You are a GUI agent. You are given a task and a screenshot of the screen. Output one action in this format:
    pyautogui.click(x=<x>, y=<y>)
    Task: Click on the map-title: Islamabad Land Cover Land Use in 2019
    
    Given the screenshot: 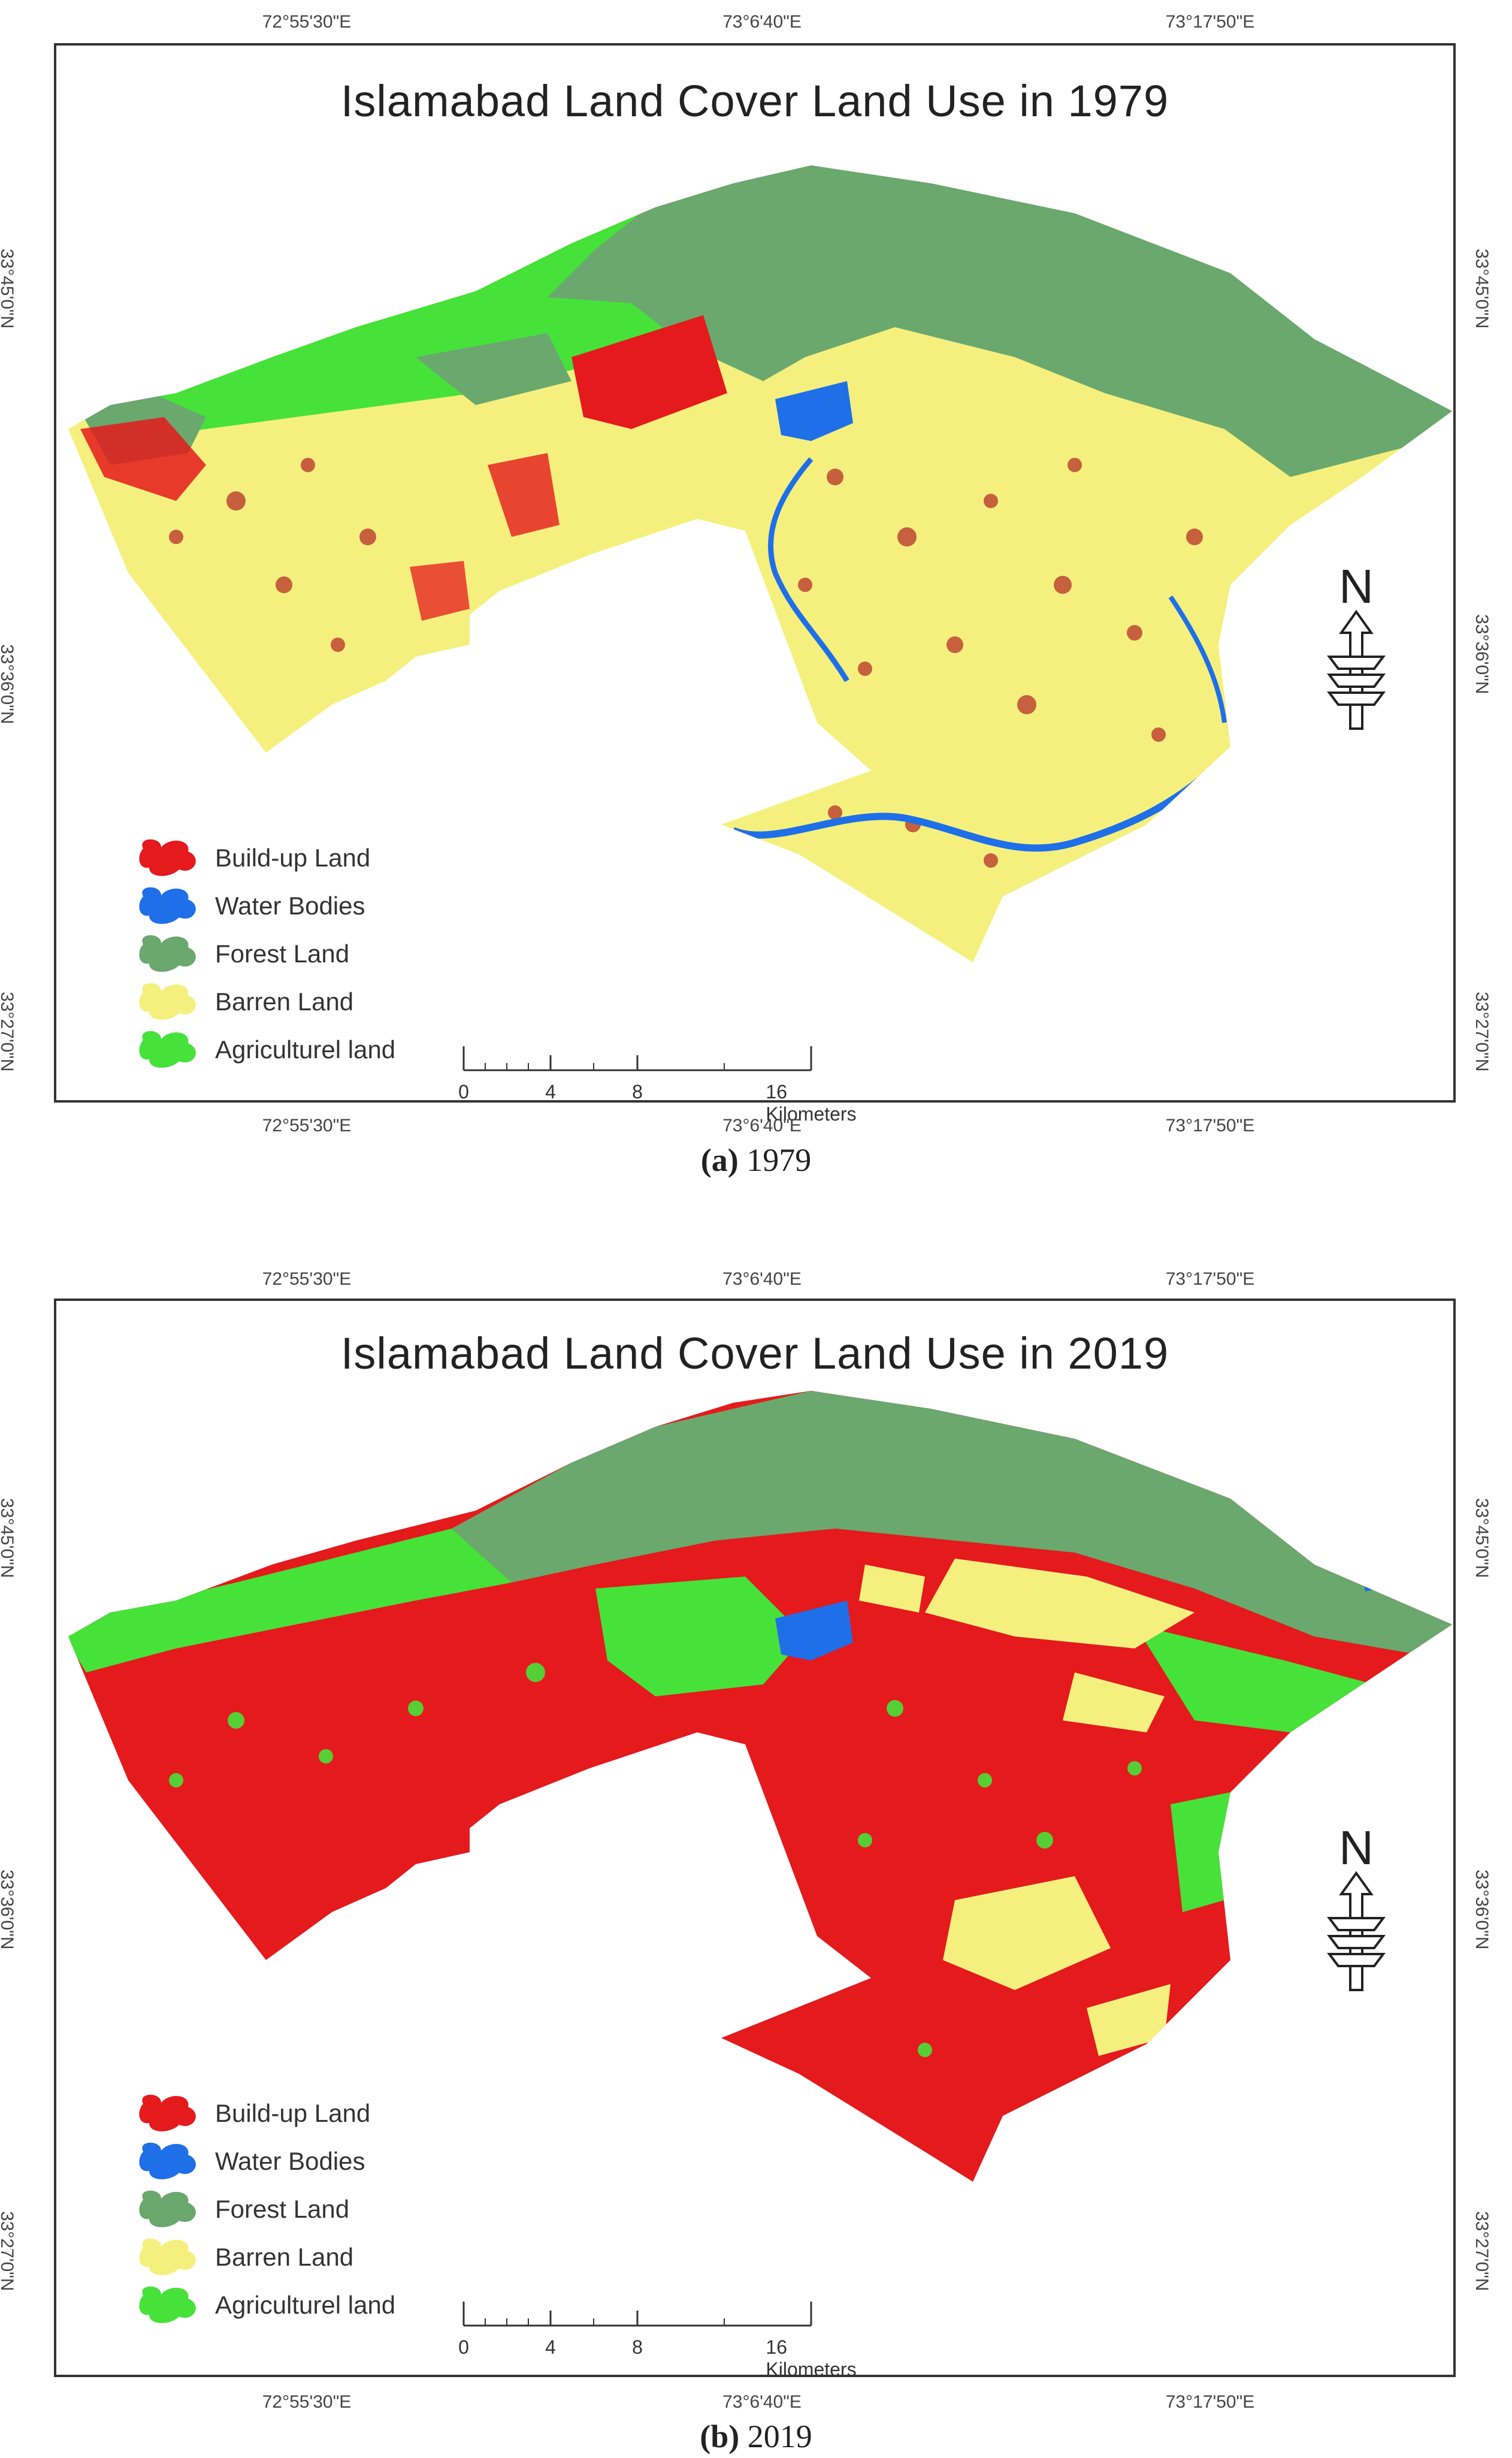 What is the action you would take?
    pyautogui.click(x=754, y=1353)
    